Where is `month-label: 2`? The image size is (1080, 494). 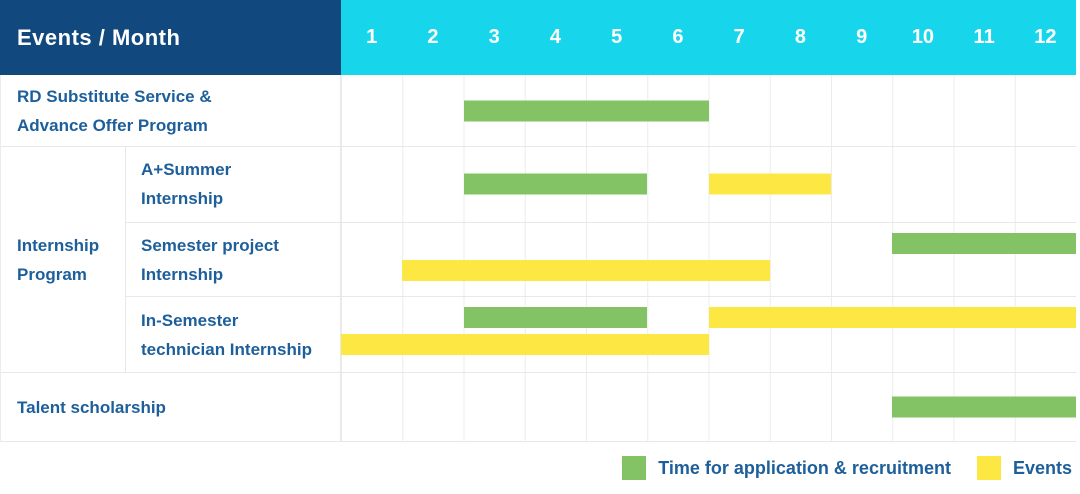
month-label: 2 is located at coordinates (433, 37).